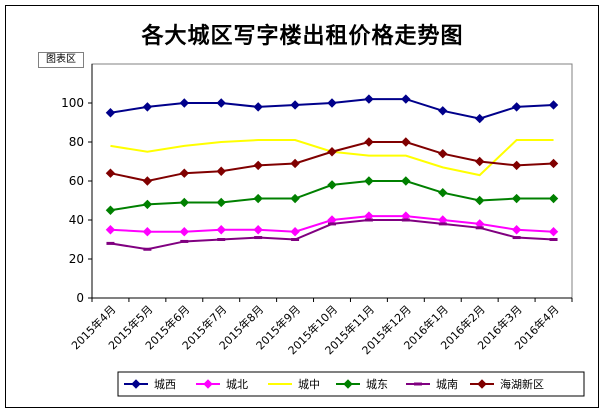 Image resolution: width=605 pixels, height=414 pixels. What do you see at coordinates (80, 298) in the screenshot?
I see `y-tick-label: 0` at bounding box center [80, 298].